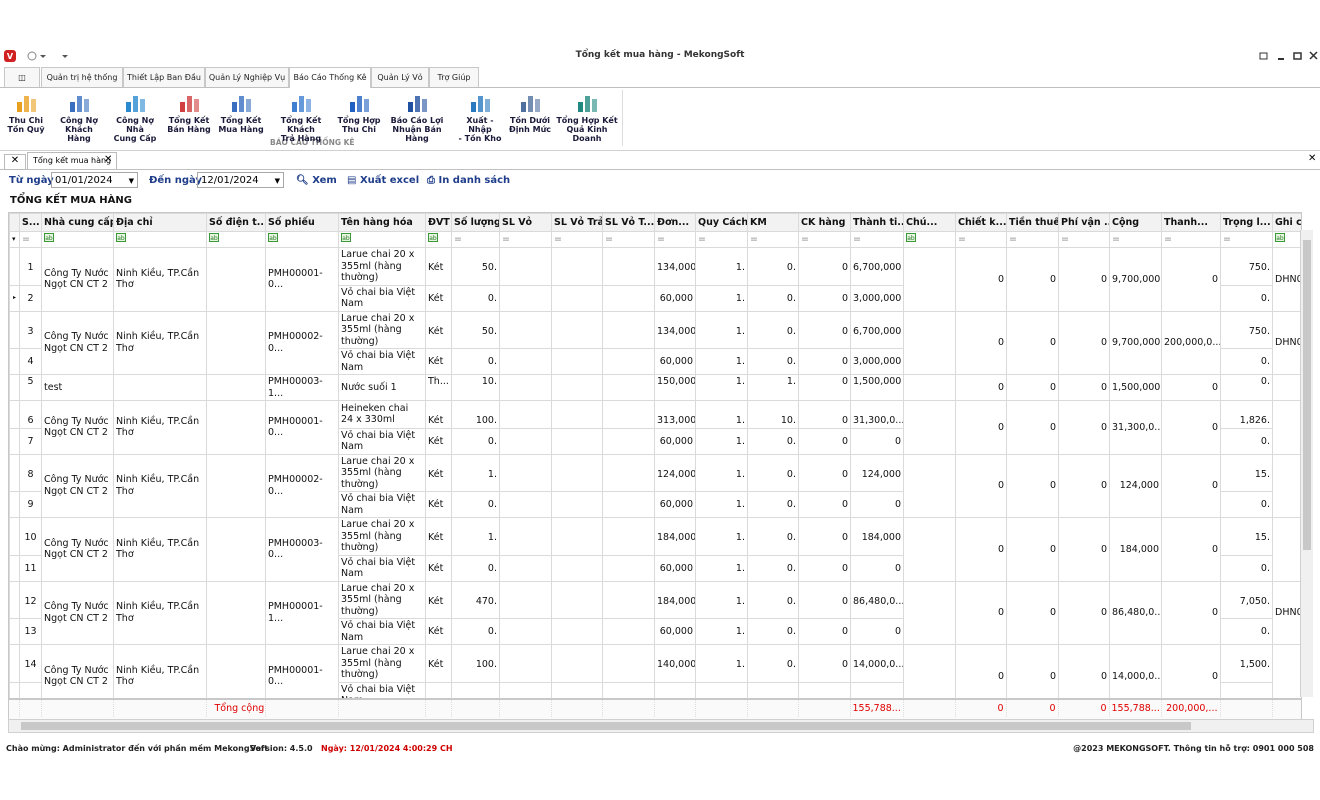  I want to click on menu-tab: Trợ Giúp, so click(454, 77).